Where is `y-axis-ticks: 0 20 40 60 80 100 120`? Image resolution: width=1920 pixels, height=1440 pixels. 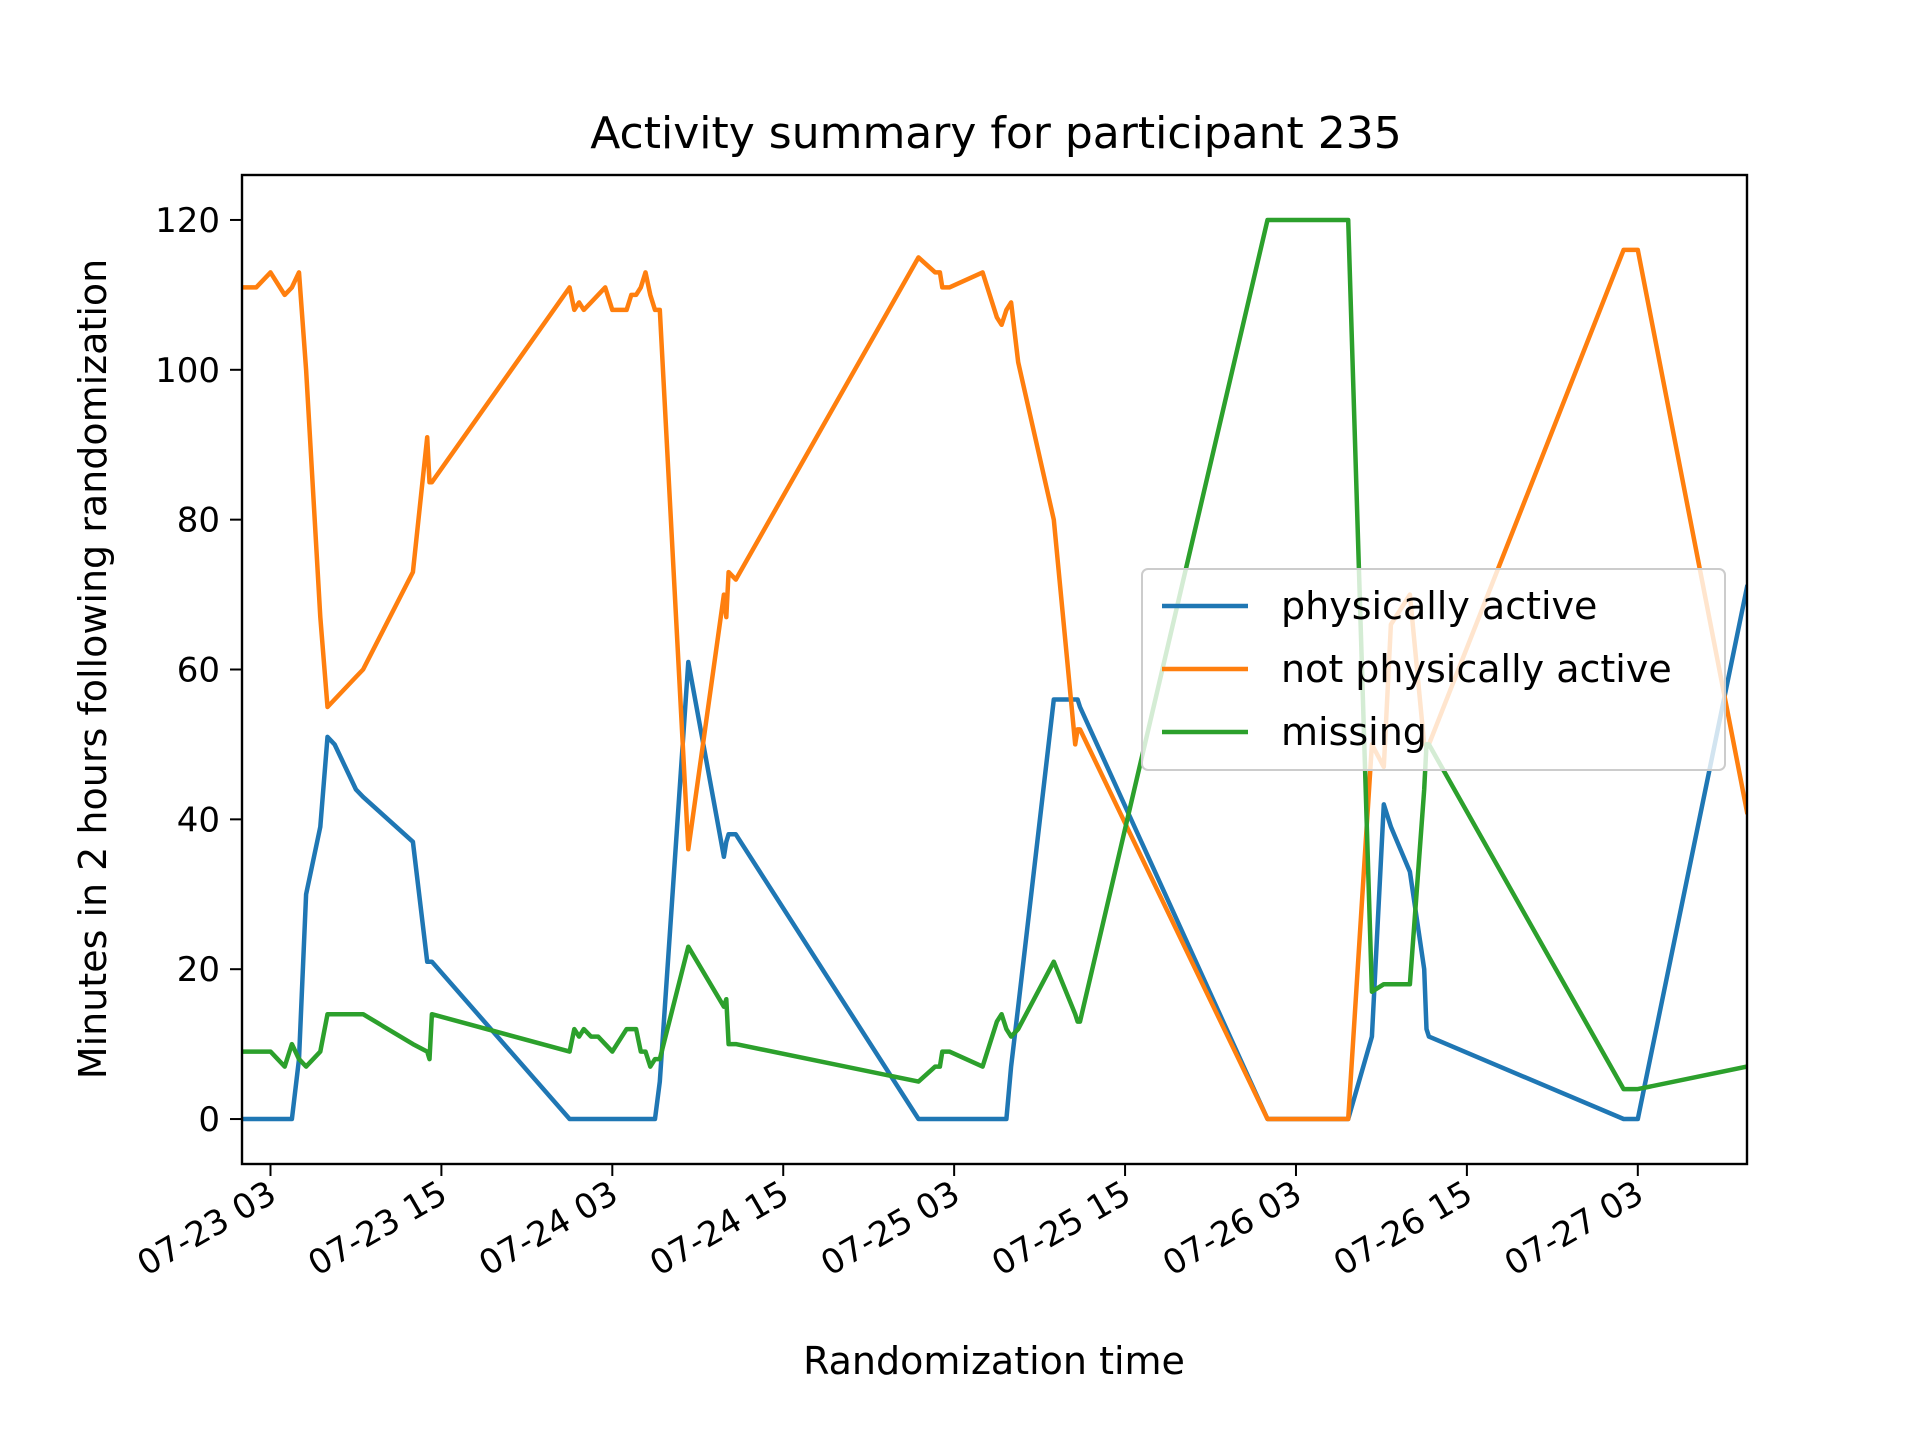
y-axis-ticks: 0 20 40 60 80 100 120 is located at coordinates (198, 670).